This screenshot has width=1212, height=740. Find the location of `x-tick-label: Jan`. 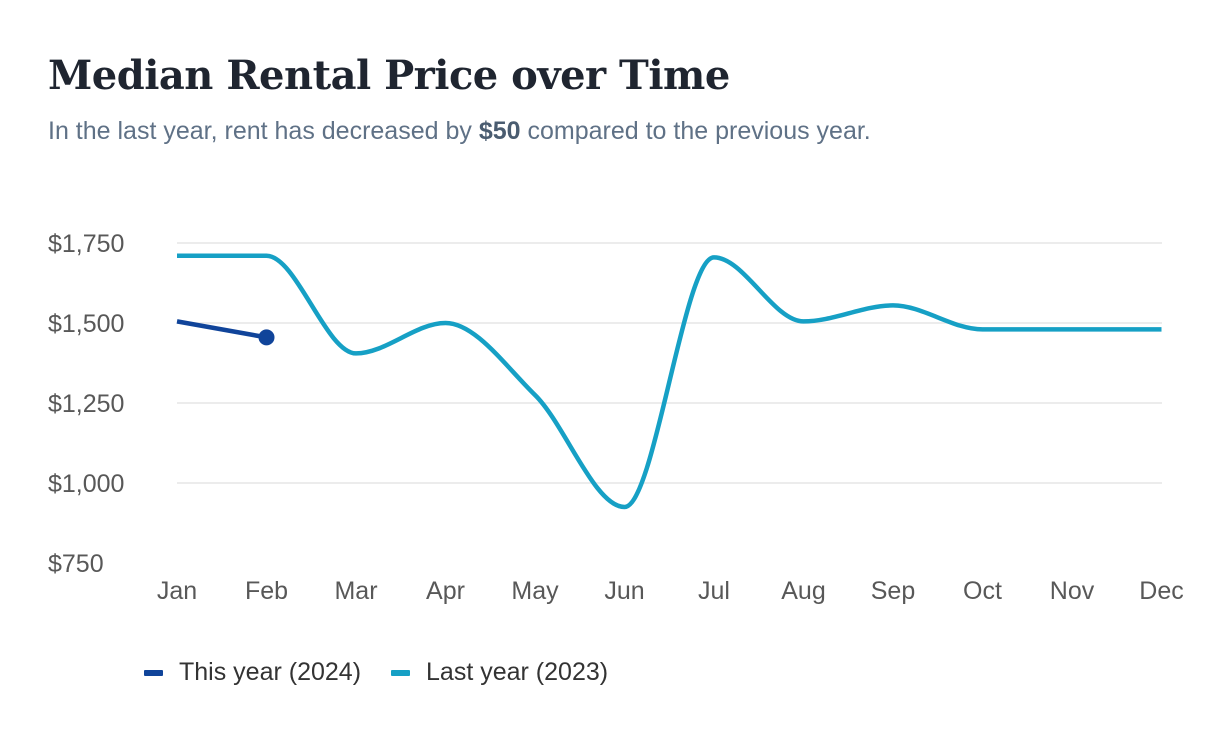

x-tick-label: Jan is located at coordinates (177, 591).